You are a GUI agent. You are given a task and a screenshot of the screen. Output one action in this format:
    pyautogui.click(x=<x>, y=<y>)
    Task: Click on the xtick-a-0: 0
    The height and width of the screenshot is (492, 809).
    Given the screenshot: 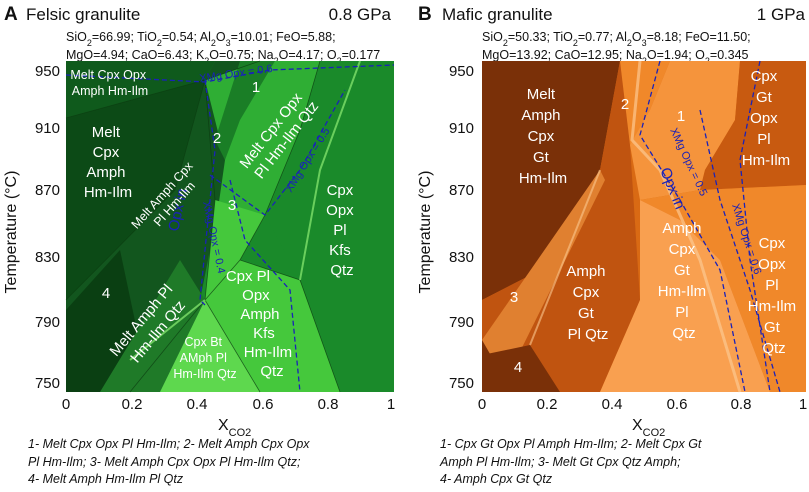 What is the action you would take?
    pyautogui.click(x=66, y=404)
    